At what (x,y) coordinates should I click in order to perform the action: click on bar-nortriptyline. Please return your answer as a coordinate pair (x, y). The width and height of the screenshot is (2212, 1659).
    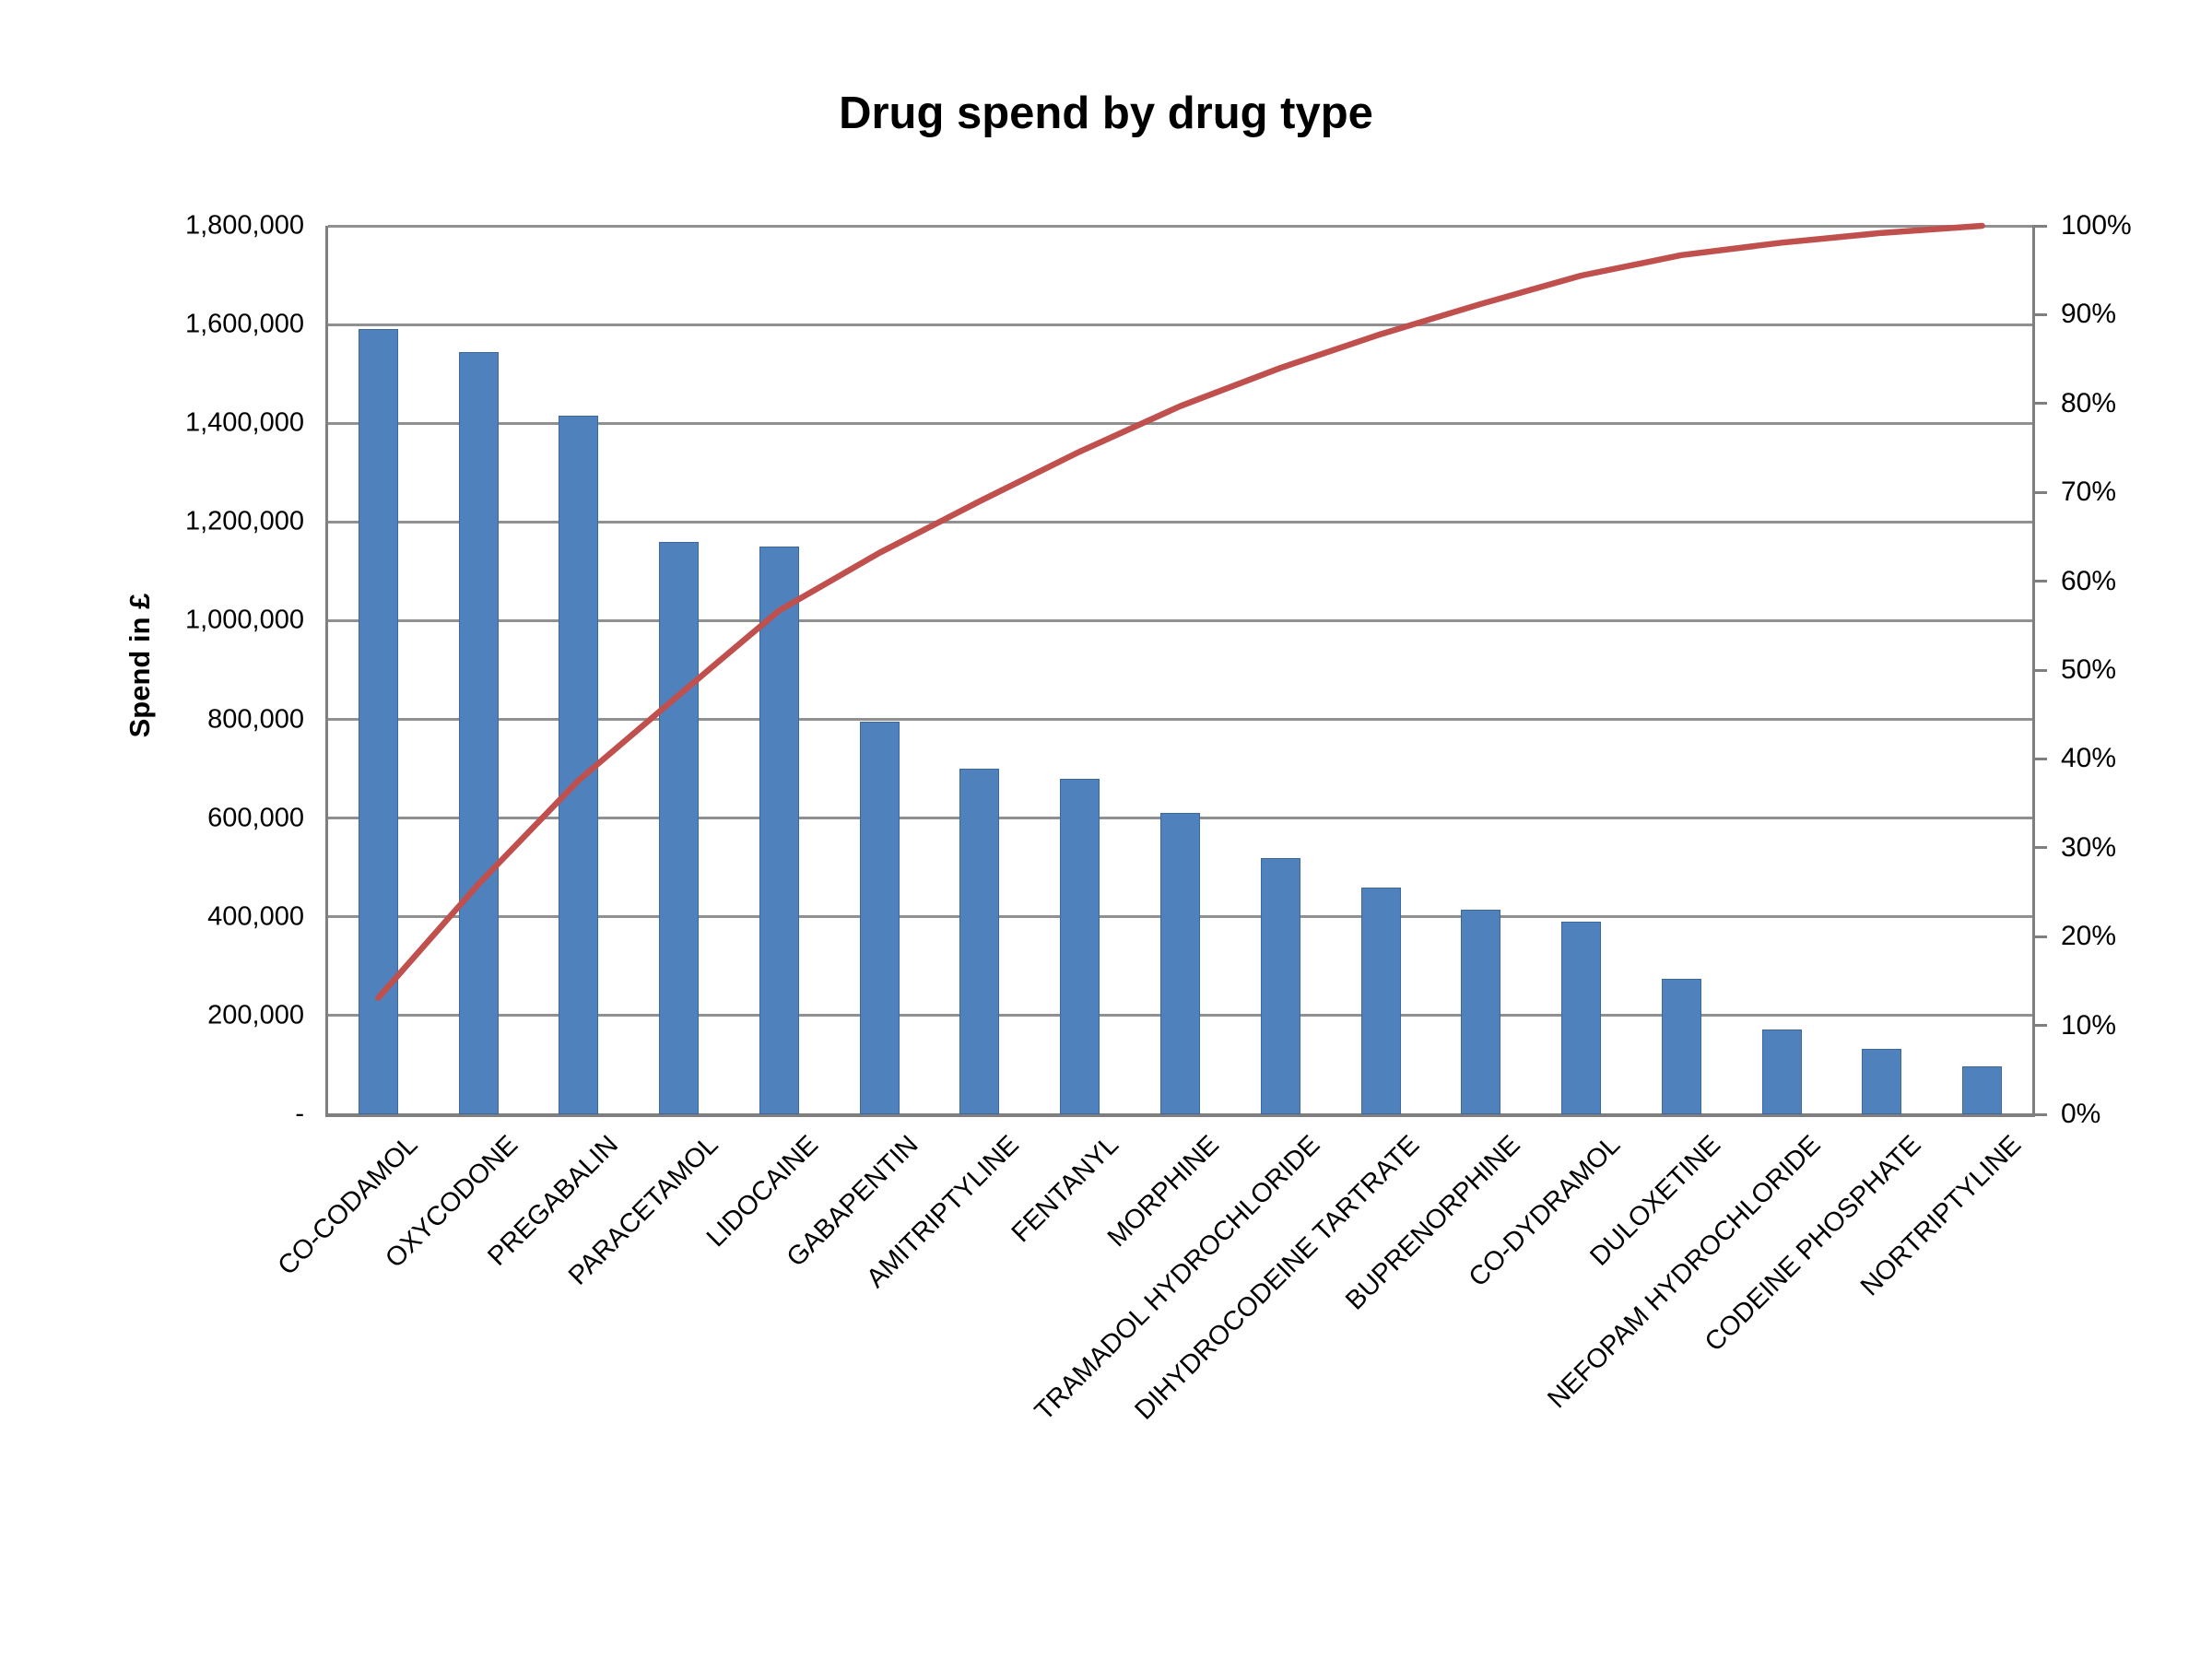
    Looking at the image, I should click on (1982, 1089).